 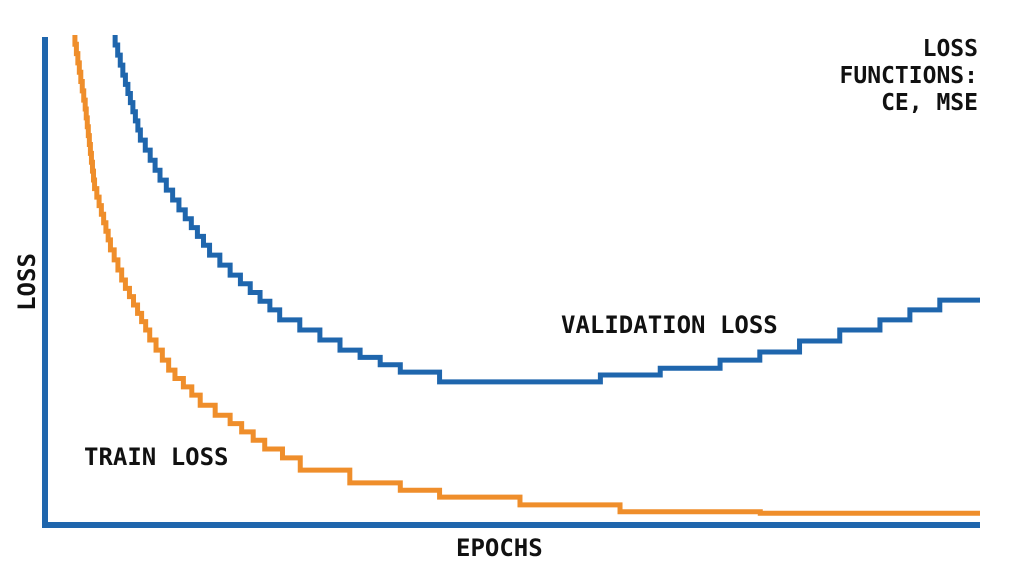 I want to click on x-axis-label: EPOCHS, so click(x=499, y=548).